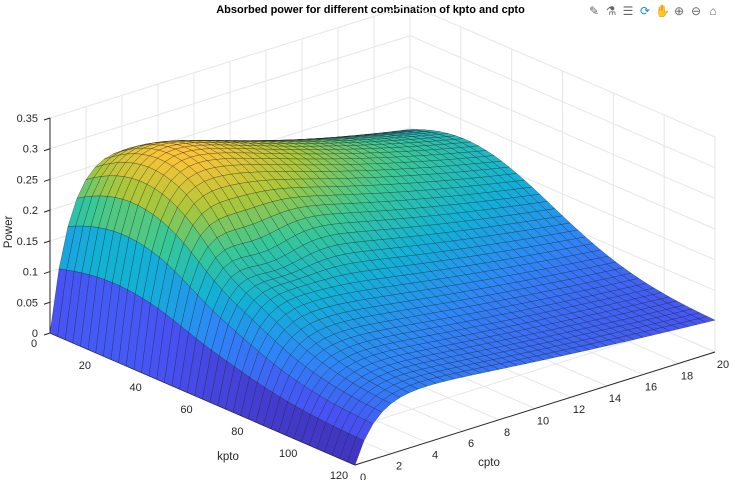 This screenshot has height=480, width=741. Describe the element at coordinates (363, 476) in the screenshot. I see `cpto-tick-label: 0` at that location.